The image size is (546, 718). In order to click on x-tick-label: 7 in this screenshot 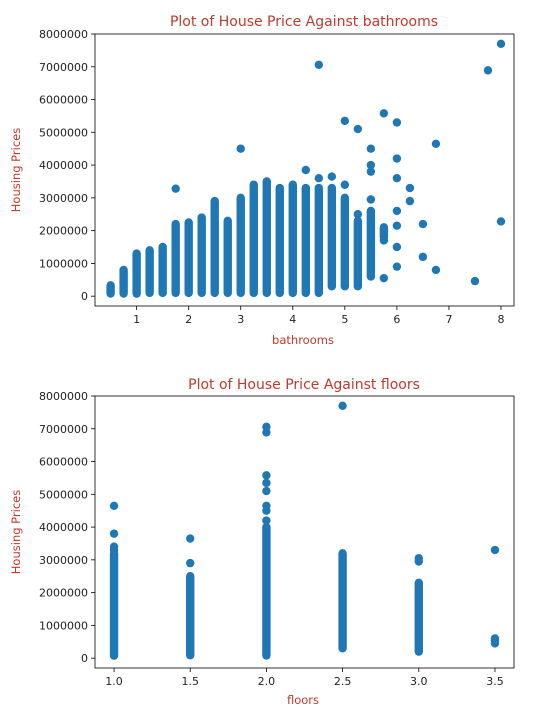, I will do `click(448, 319)`.